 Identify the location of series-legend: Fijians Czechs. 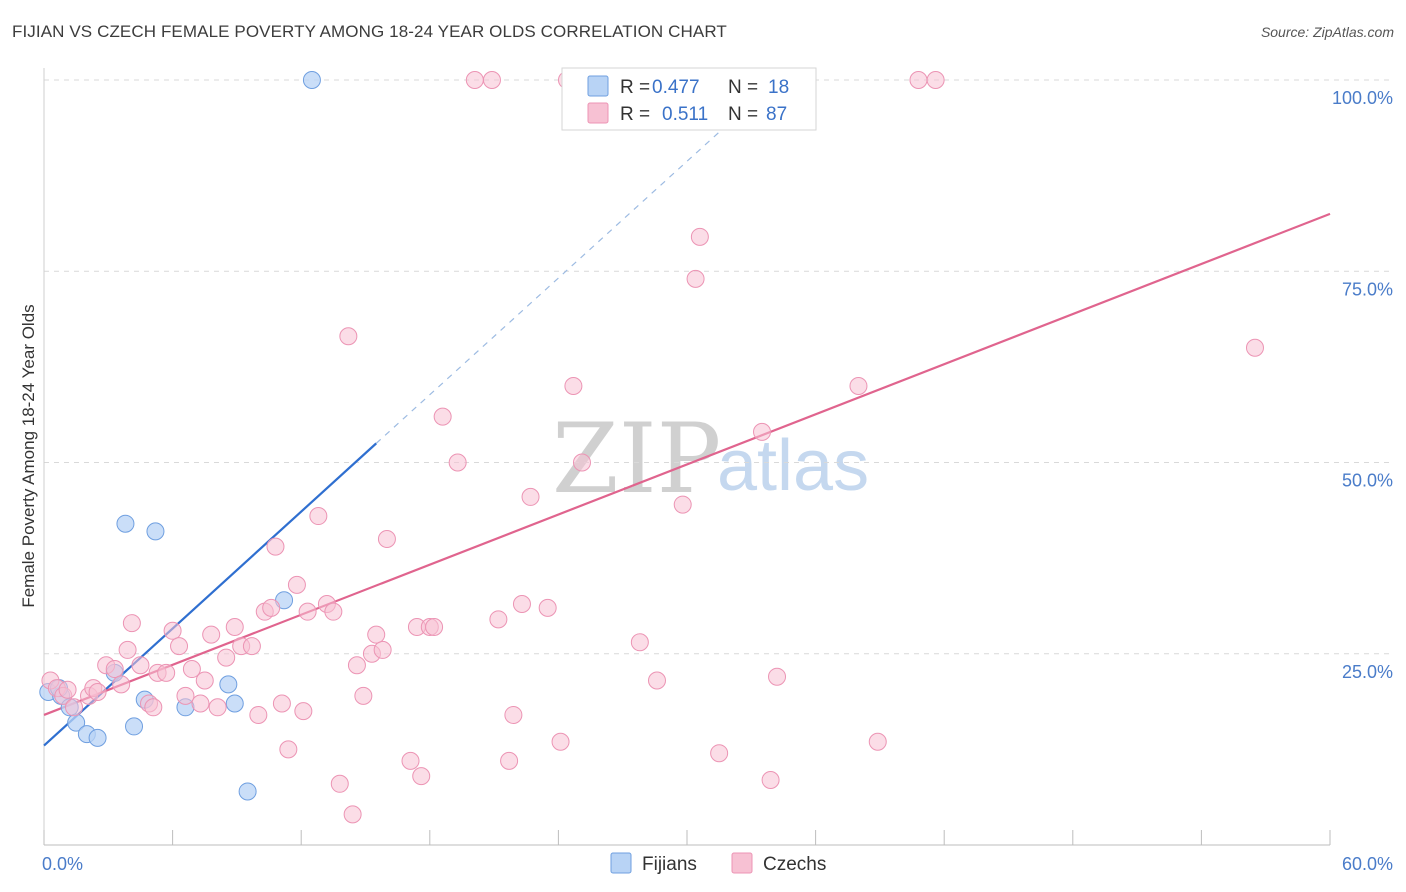
(718, 863).